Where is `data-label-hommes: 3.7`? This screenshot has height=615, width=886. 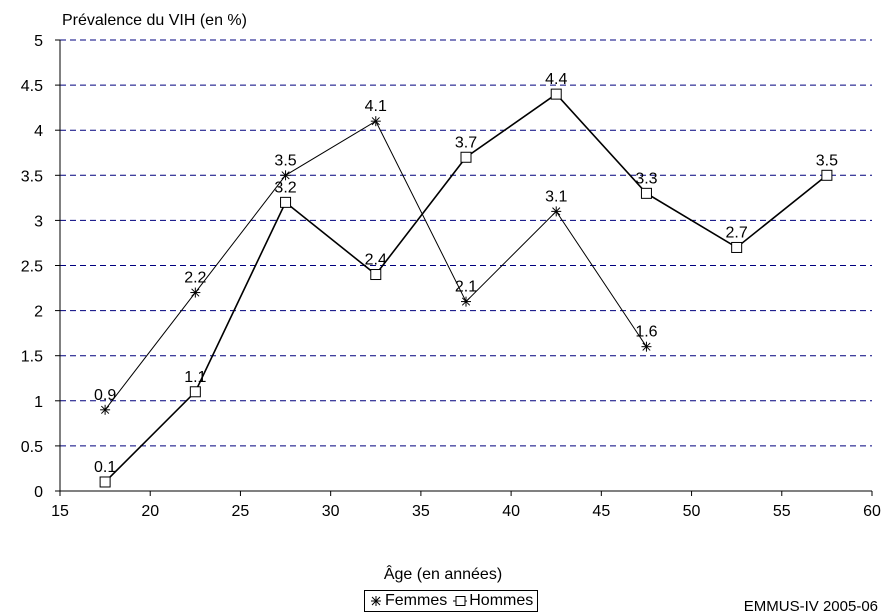
data-label-hommes: 3.7 is located at coordinates (466, 142).